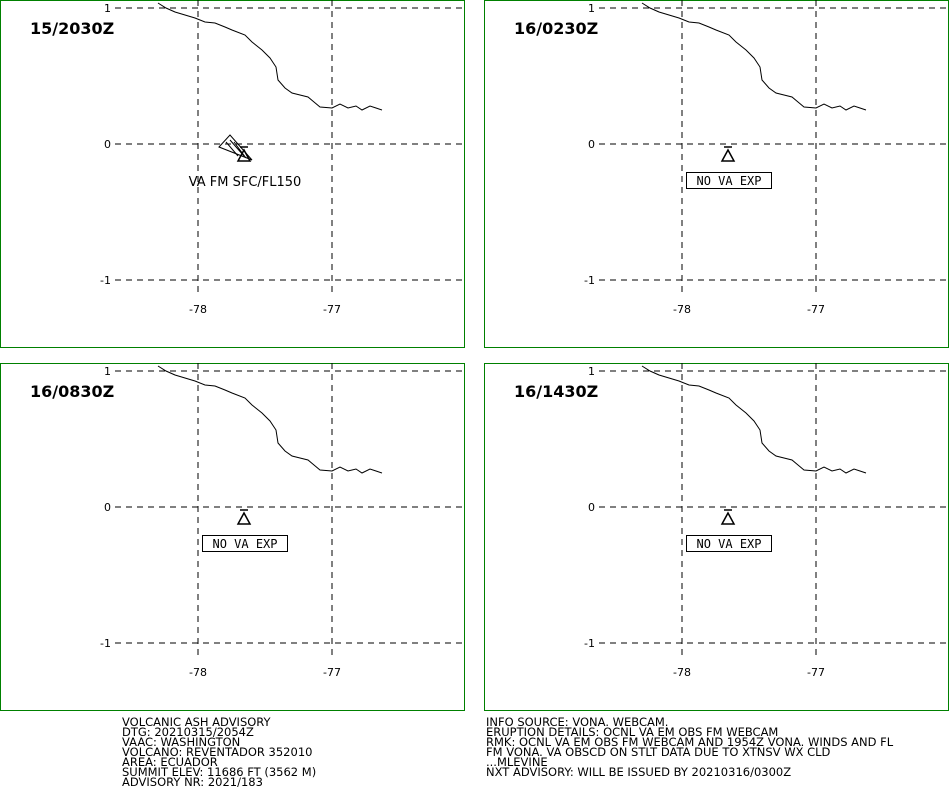 The height and width of the screenshot is (812, 950). I want to click on advisory-line: SUMMIT ELEV: 11686 FT (3562 M), so click(219, 772).